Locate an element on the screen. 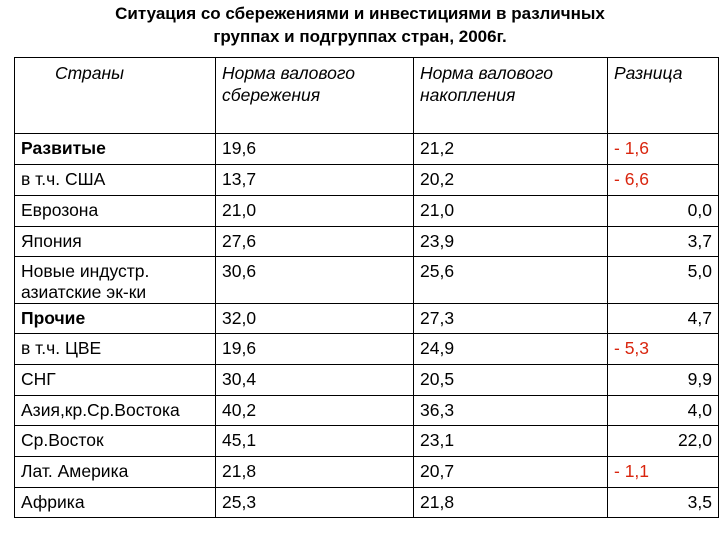 This screenshot has width=720, height=540. table-row: Еврозона 21,0 21,0 0,0 is located at coordinates (366, 211).